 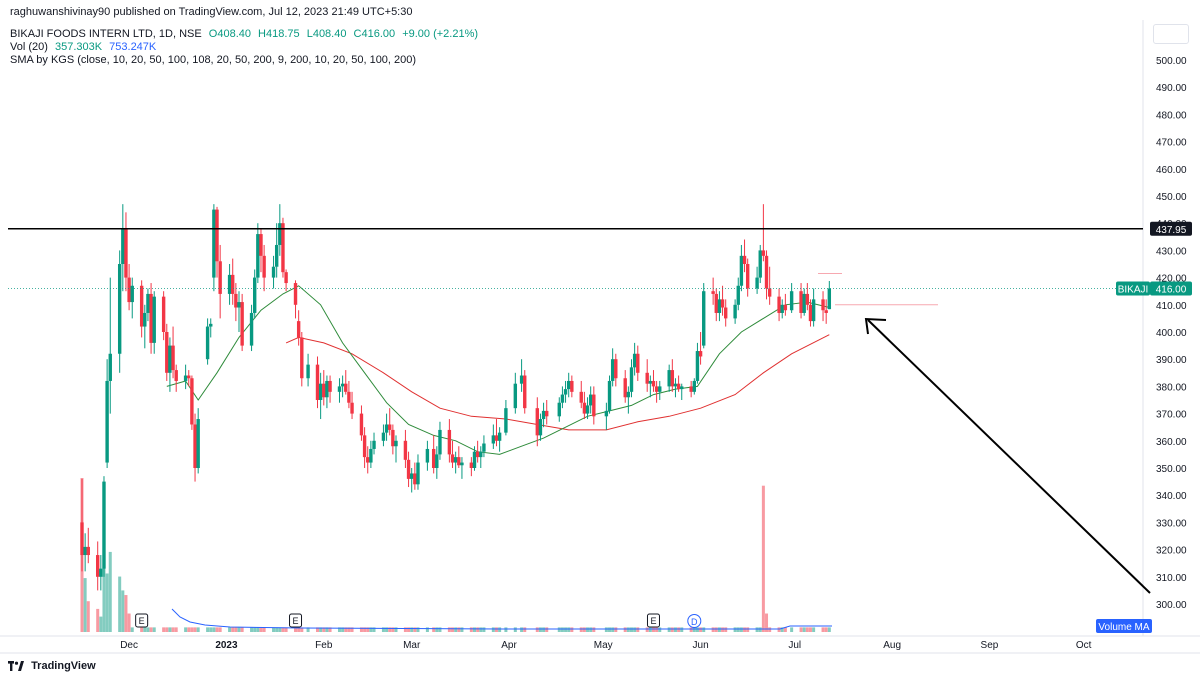 What do you see at coordinates (29, 47) in the screenshot?
I see `volume-label: Vol (20)` at bounding box center [29, 47].